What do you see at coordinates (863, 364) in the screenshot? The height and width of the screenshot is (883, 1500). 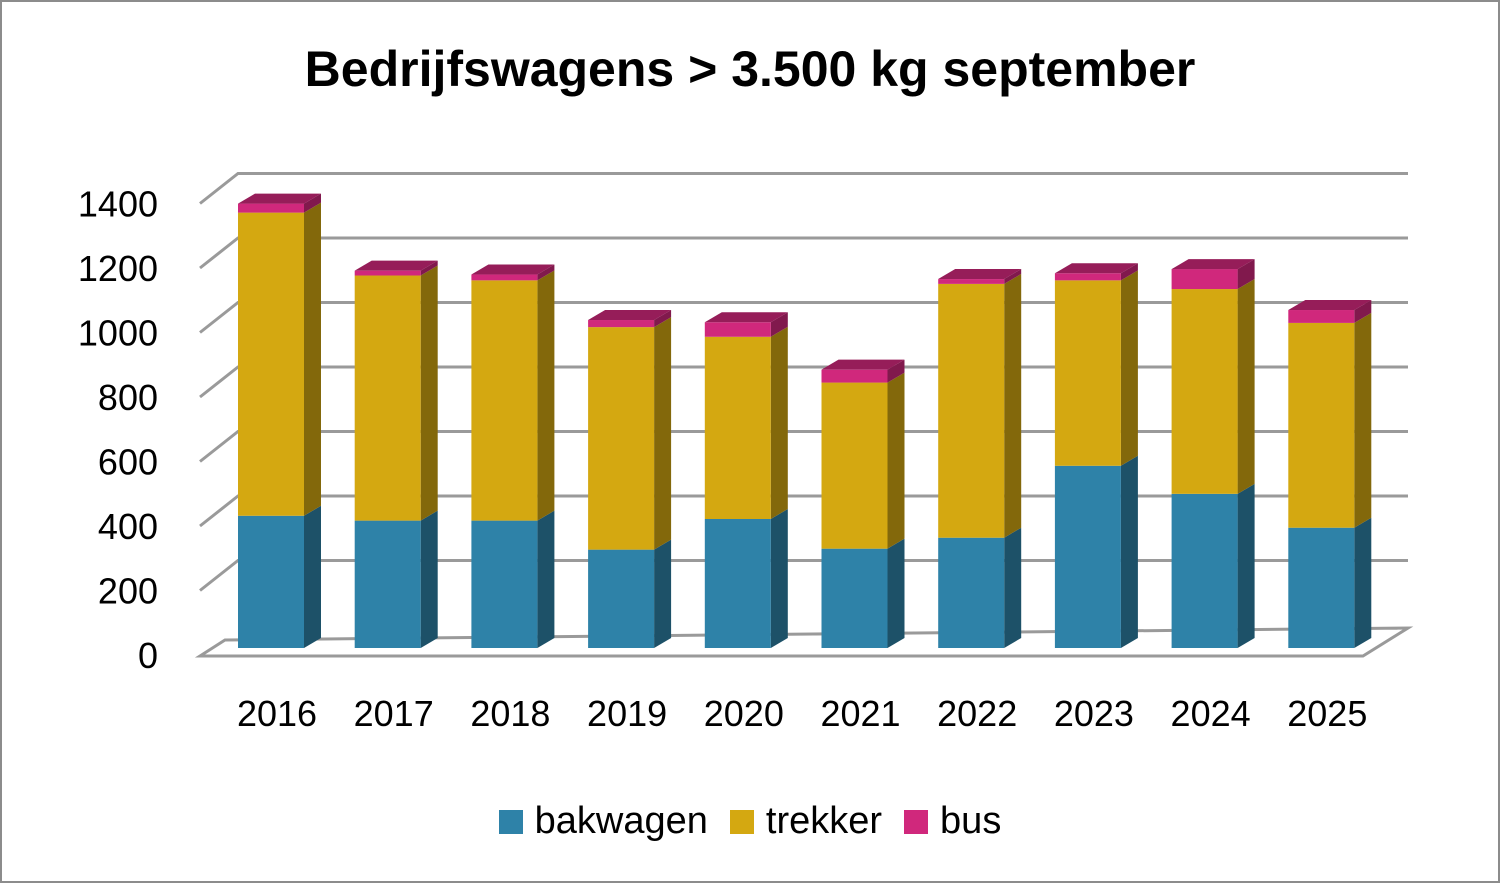 I see `bar-top-2021` at bounding box center [863, 364].